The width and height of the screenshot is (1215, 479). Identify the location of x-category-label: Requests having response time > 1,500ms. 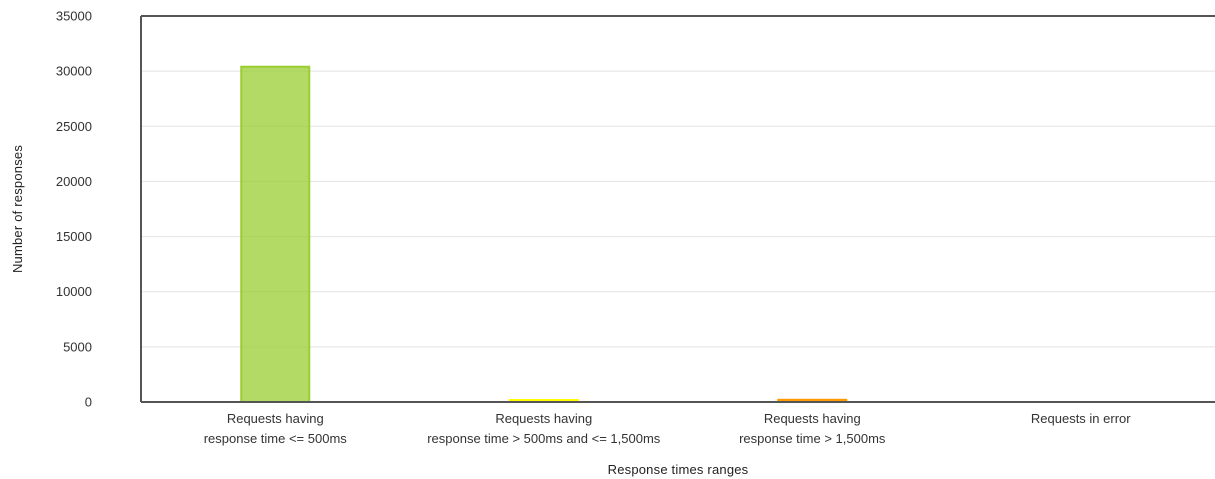
(812, 428).